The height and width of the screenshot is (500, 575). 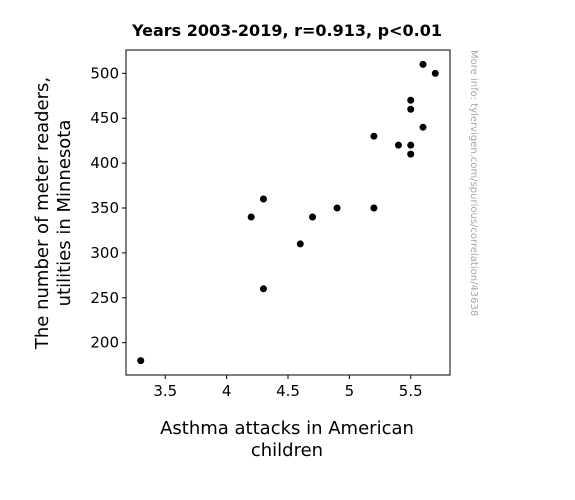 What do you see at coordinates (104, 208) in the screenshot?
I see `y-tick-label: 350` at bounding box center [104, 208].